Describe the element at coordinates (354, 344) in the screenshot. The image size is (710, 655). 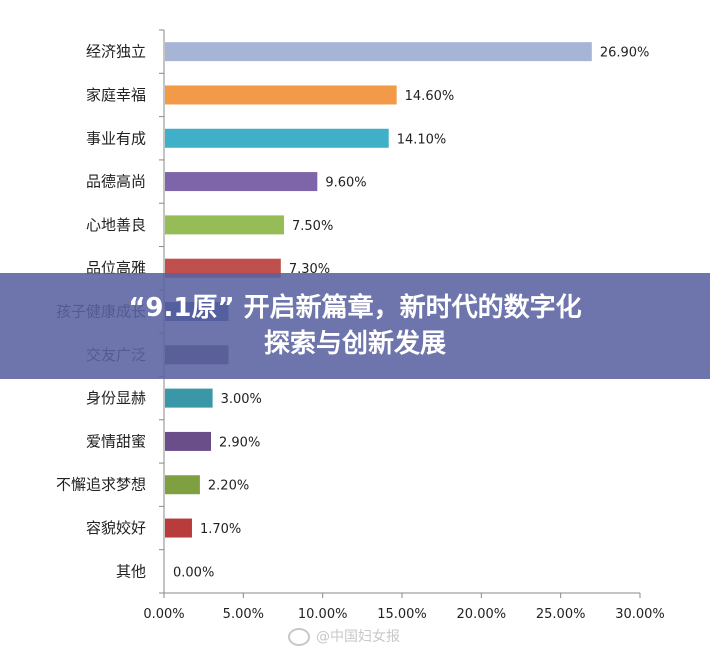
I see `overlay-line-2: 探索与创新发展` at that location.